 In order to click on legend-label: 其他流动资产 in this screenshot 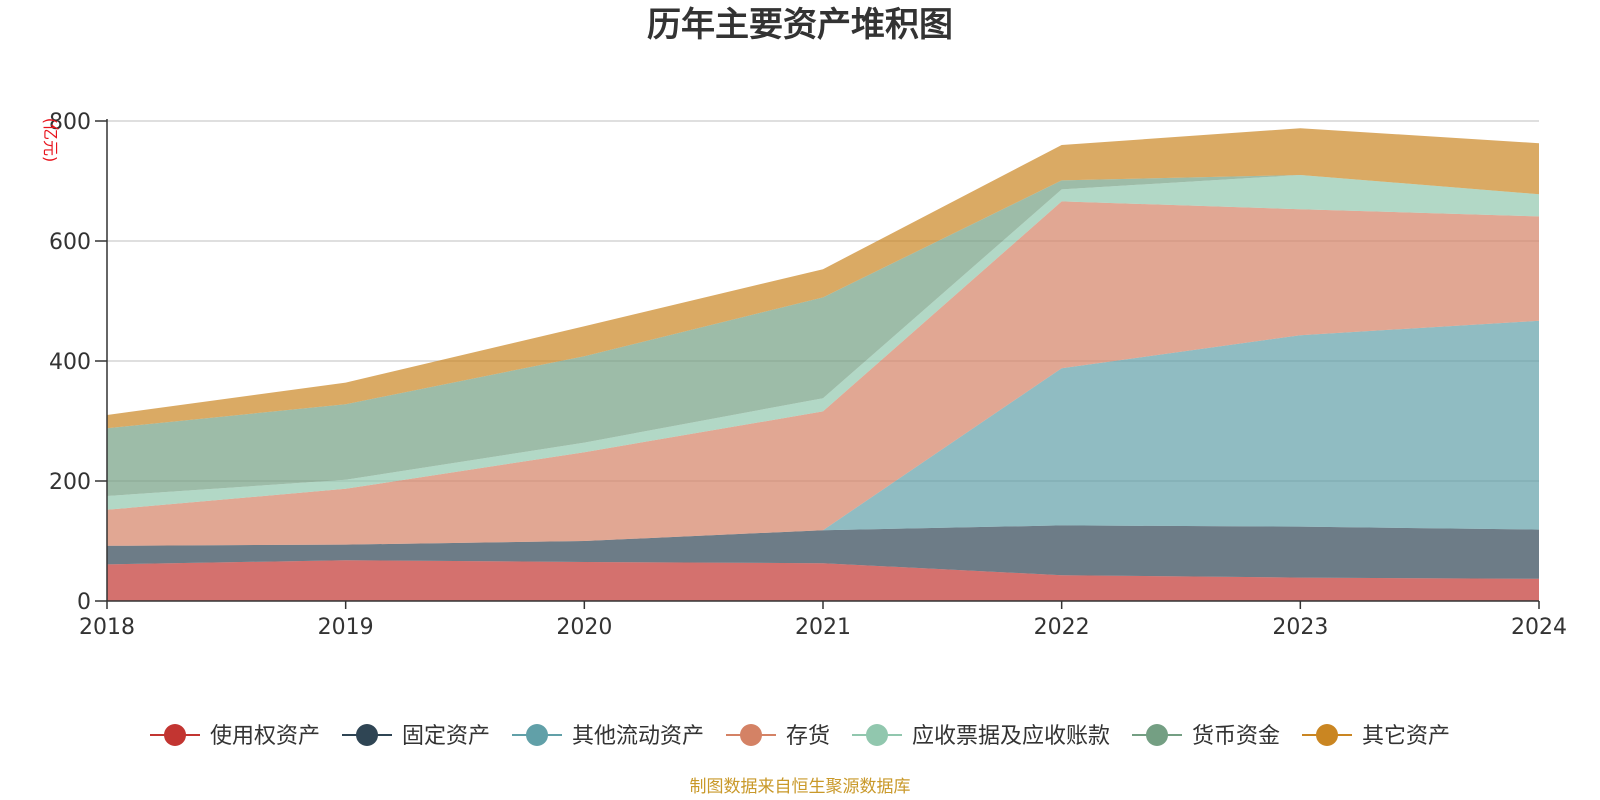, I will do `click(638, 736)`.